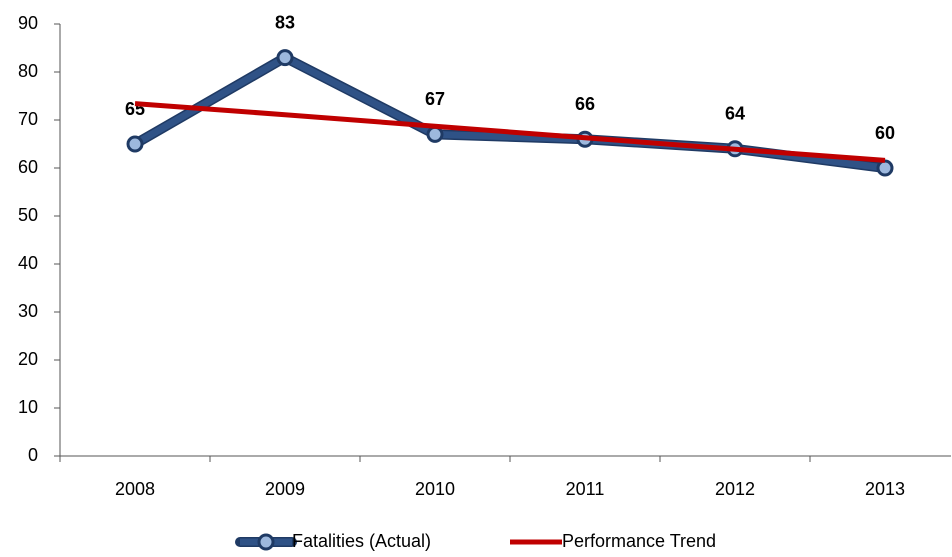  I want to click on data-label: 83, so click(285, 22).